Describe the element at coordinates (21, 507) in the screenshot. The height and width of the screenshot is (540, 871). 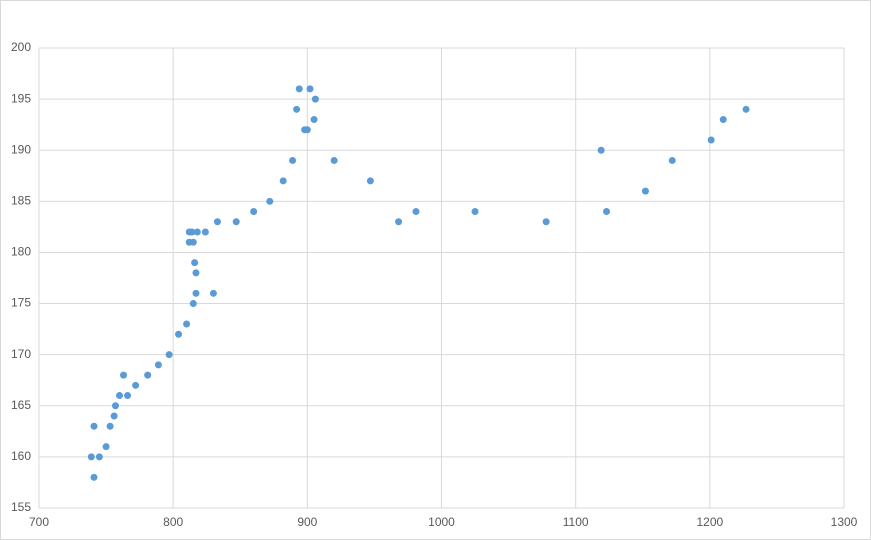
I see `y-tick-label: 155` at that location.